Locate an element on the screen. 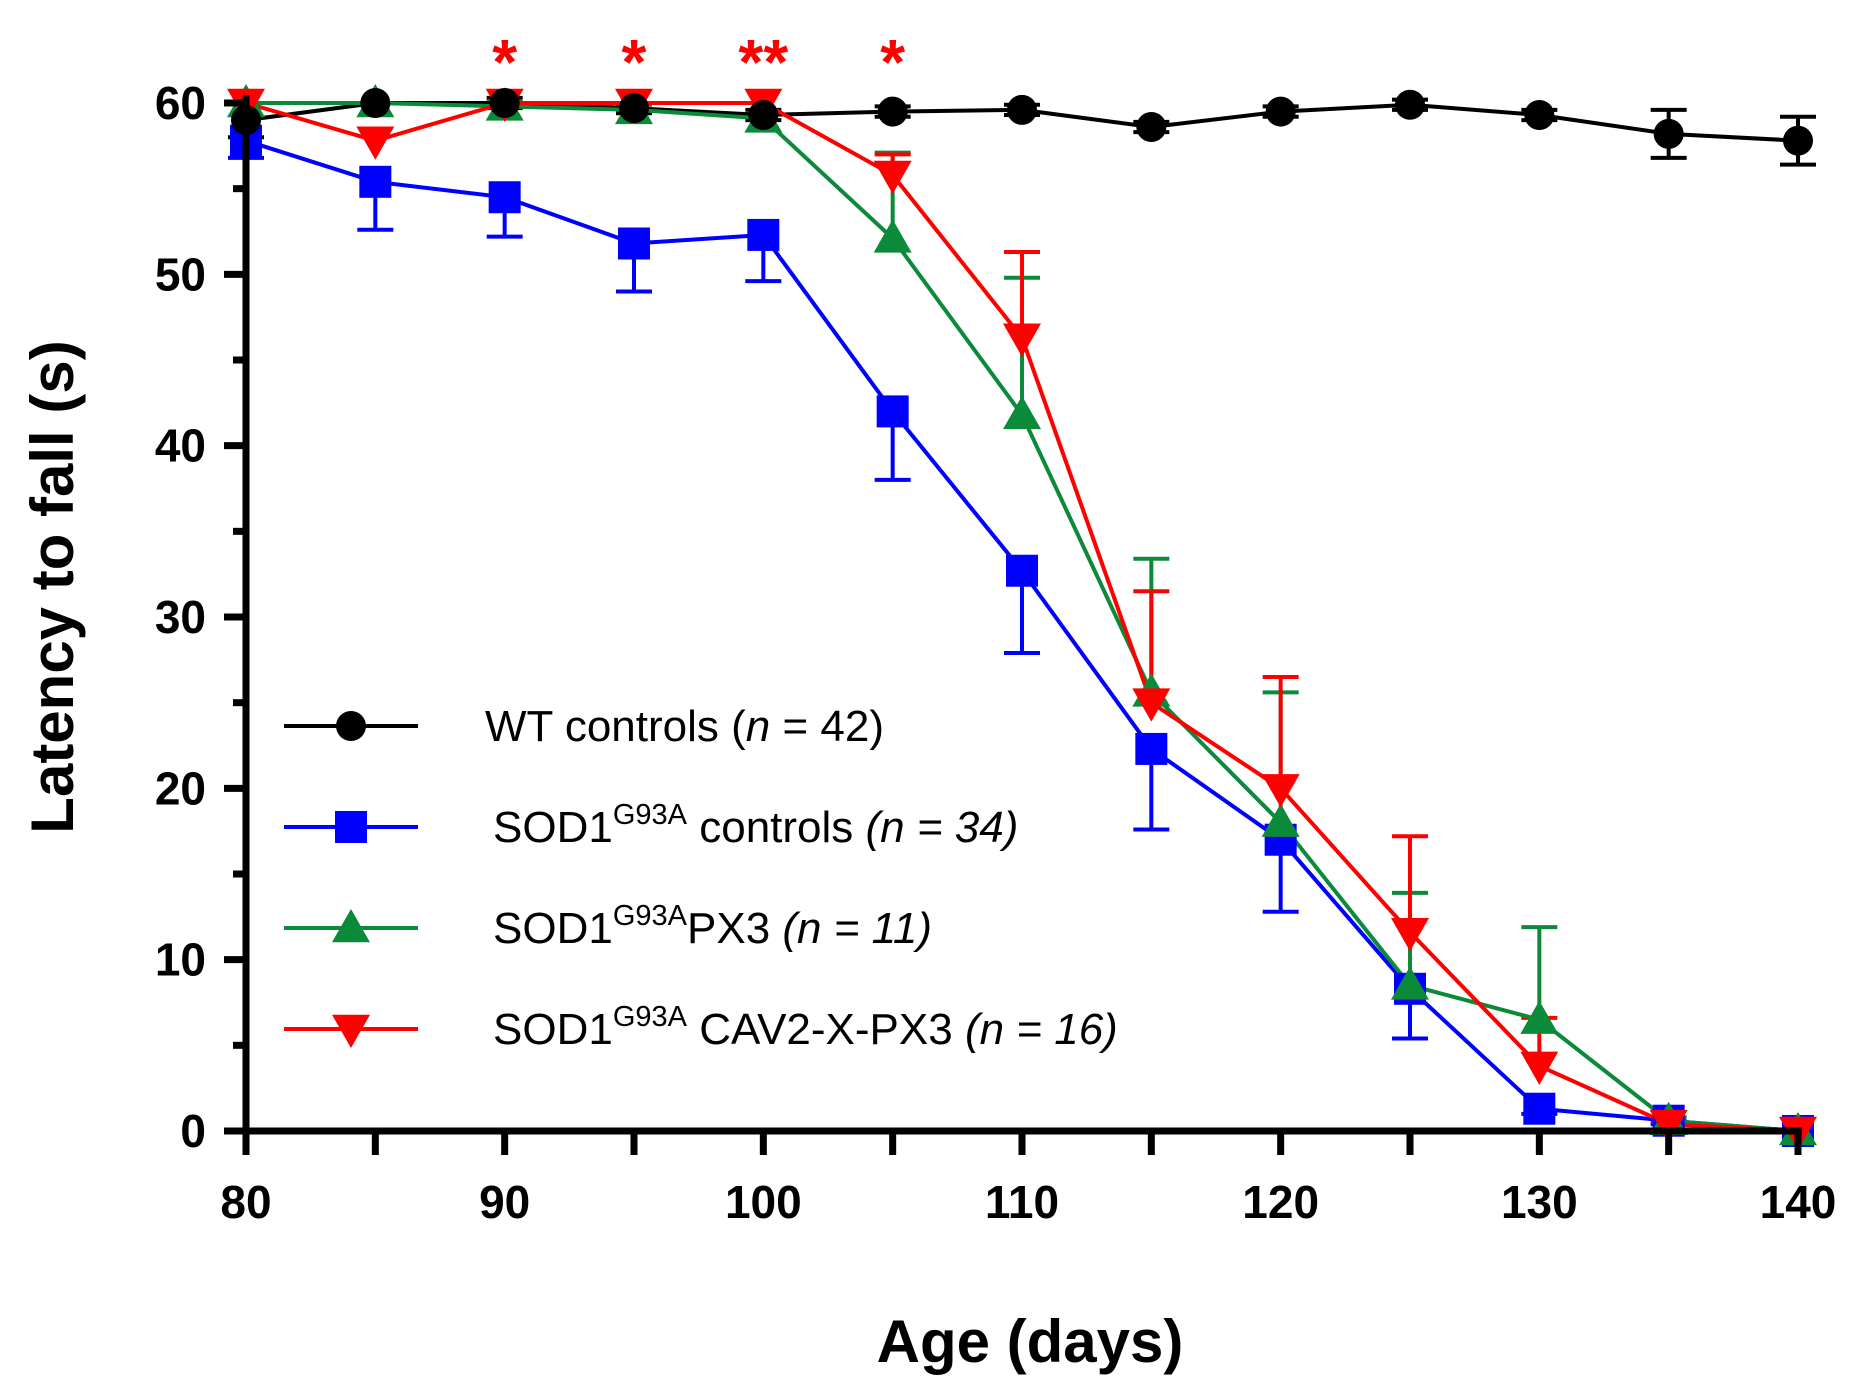  legend-prefix: WT controls ( is located at coordinates (615, 726).